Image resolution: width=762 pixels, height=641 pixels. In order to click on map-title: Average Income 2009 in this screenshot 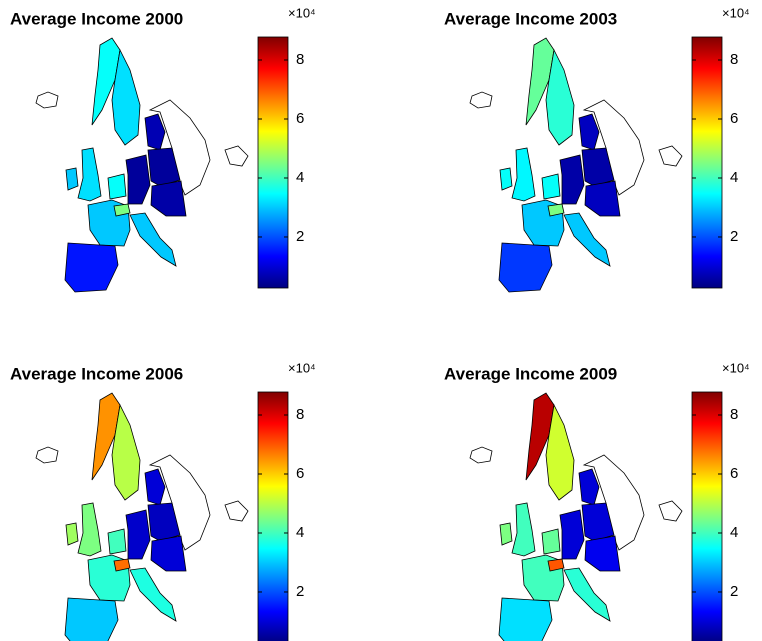, I will do `click(530, 373)`.